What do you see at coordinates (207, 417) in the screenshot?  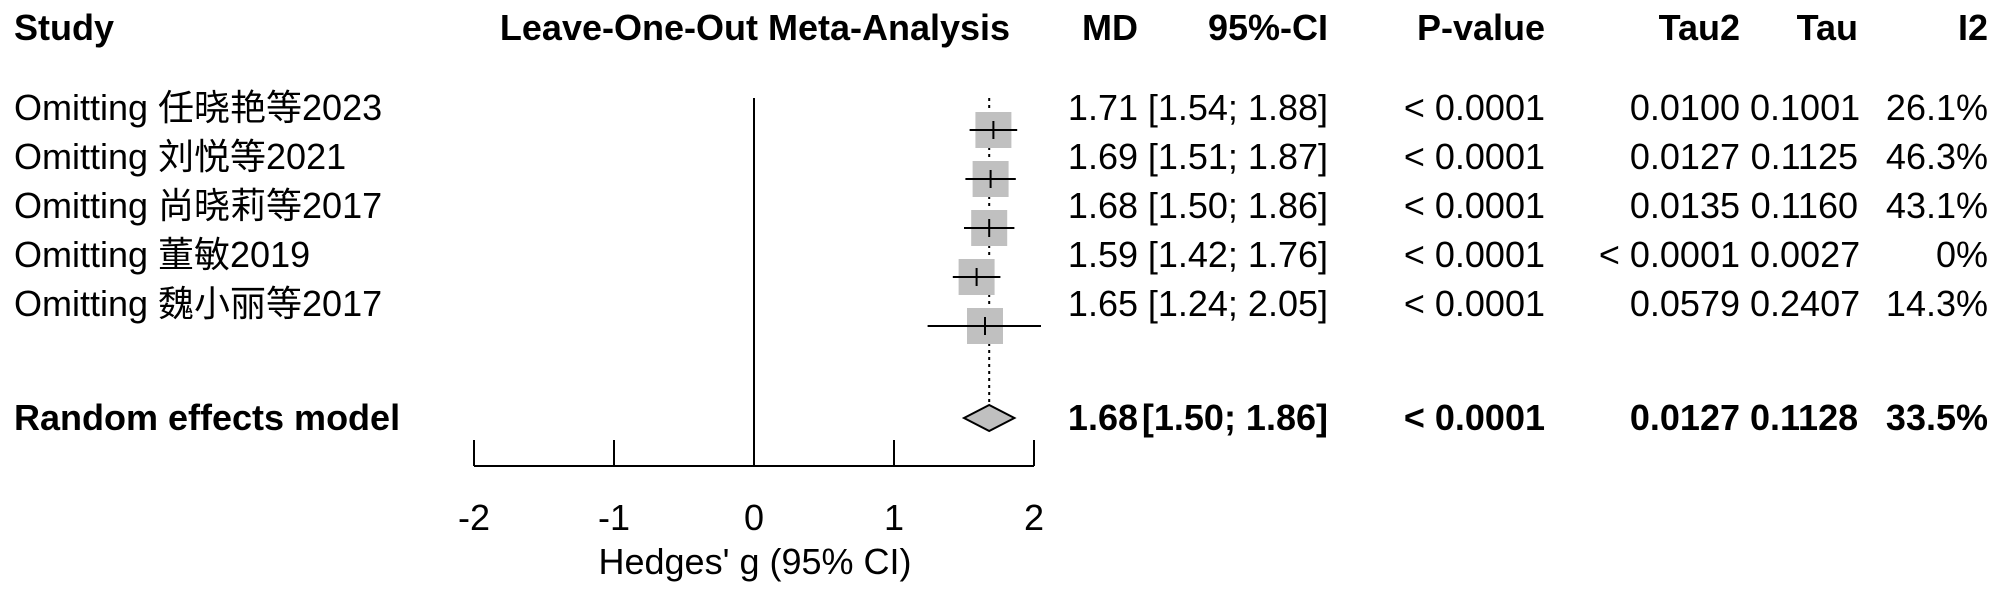 I see `summary-study-label: Random effects model` at bounding box center [207, 417].